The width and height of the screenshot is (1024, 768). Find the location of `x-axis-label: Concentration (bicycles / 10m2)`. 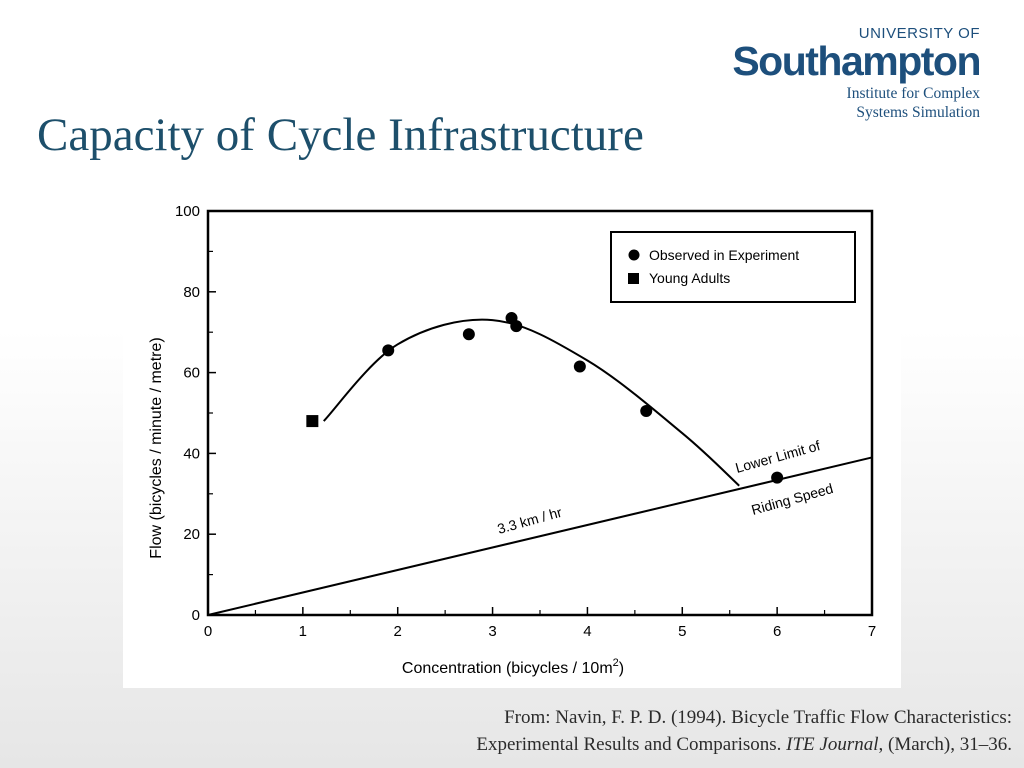

x-axis-label: Concentration (bicycles / 10m2) is located at coordinates (513, 667).